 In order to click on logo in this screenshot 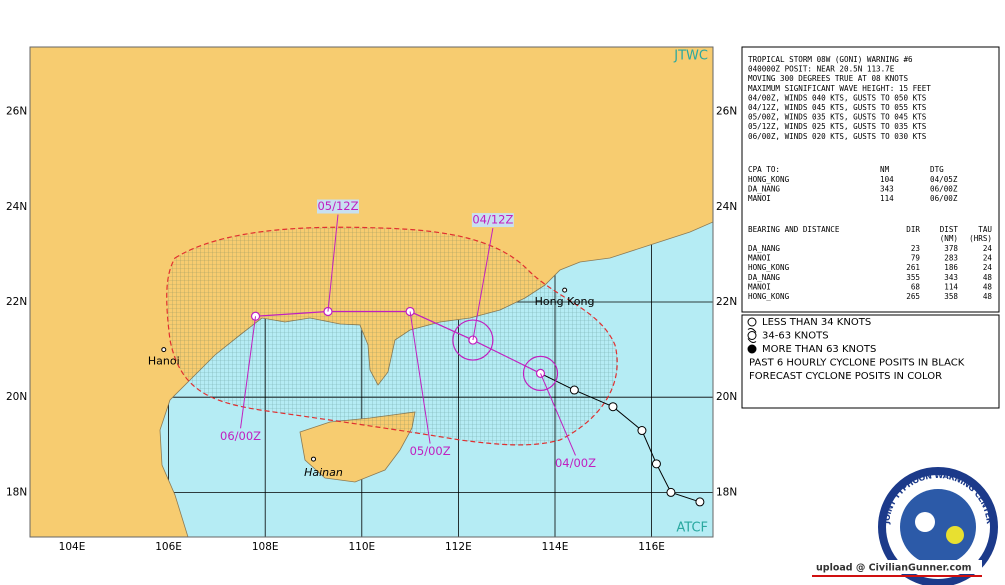, I will do `click(938, 526)`.